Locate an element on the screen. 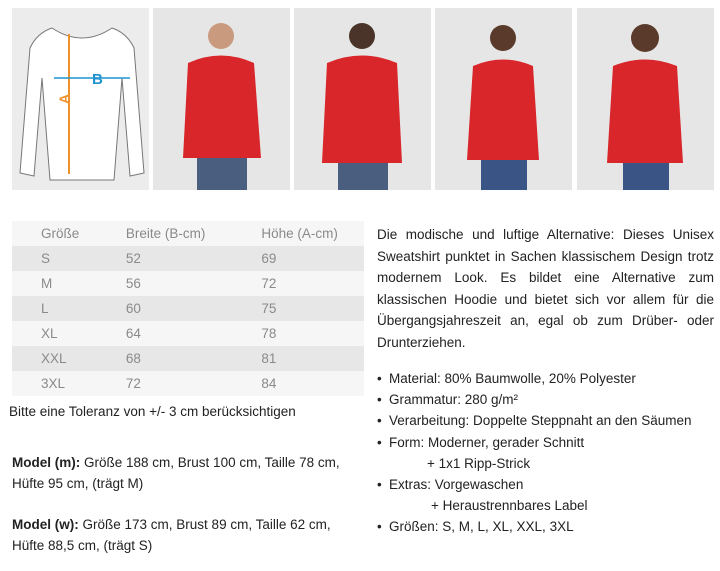 Image resolution: width=720 pixels, height=571 pixels. product-description: Die modische und luftige Alternative is located at coordinates (545, 288).